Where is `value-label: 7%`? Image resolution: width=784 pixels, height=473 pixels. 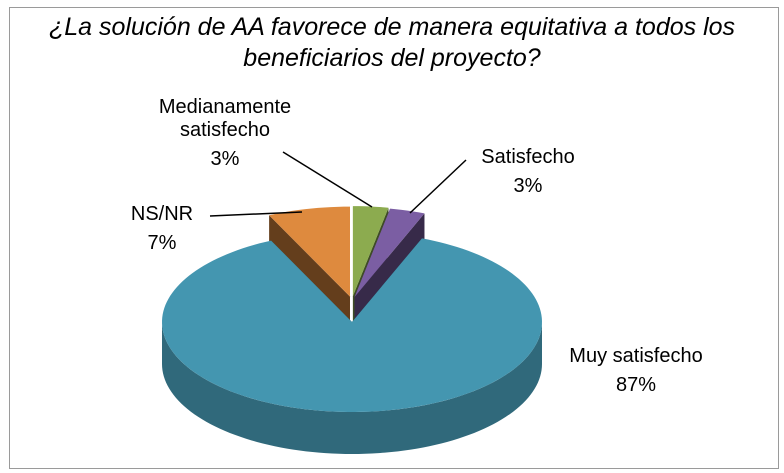 value-label: 7% is located at coordinates (162, 243).